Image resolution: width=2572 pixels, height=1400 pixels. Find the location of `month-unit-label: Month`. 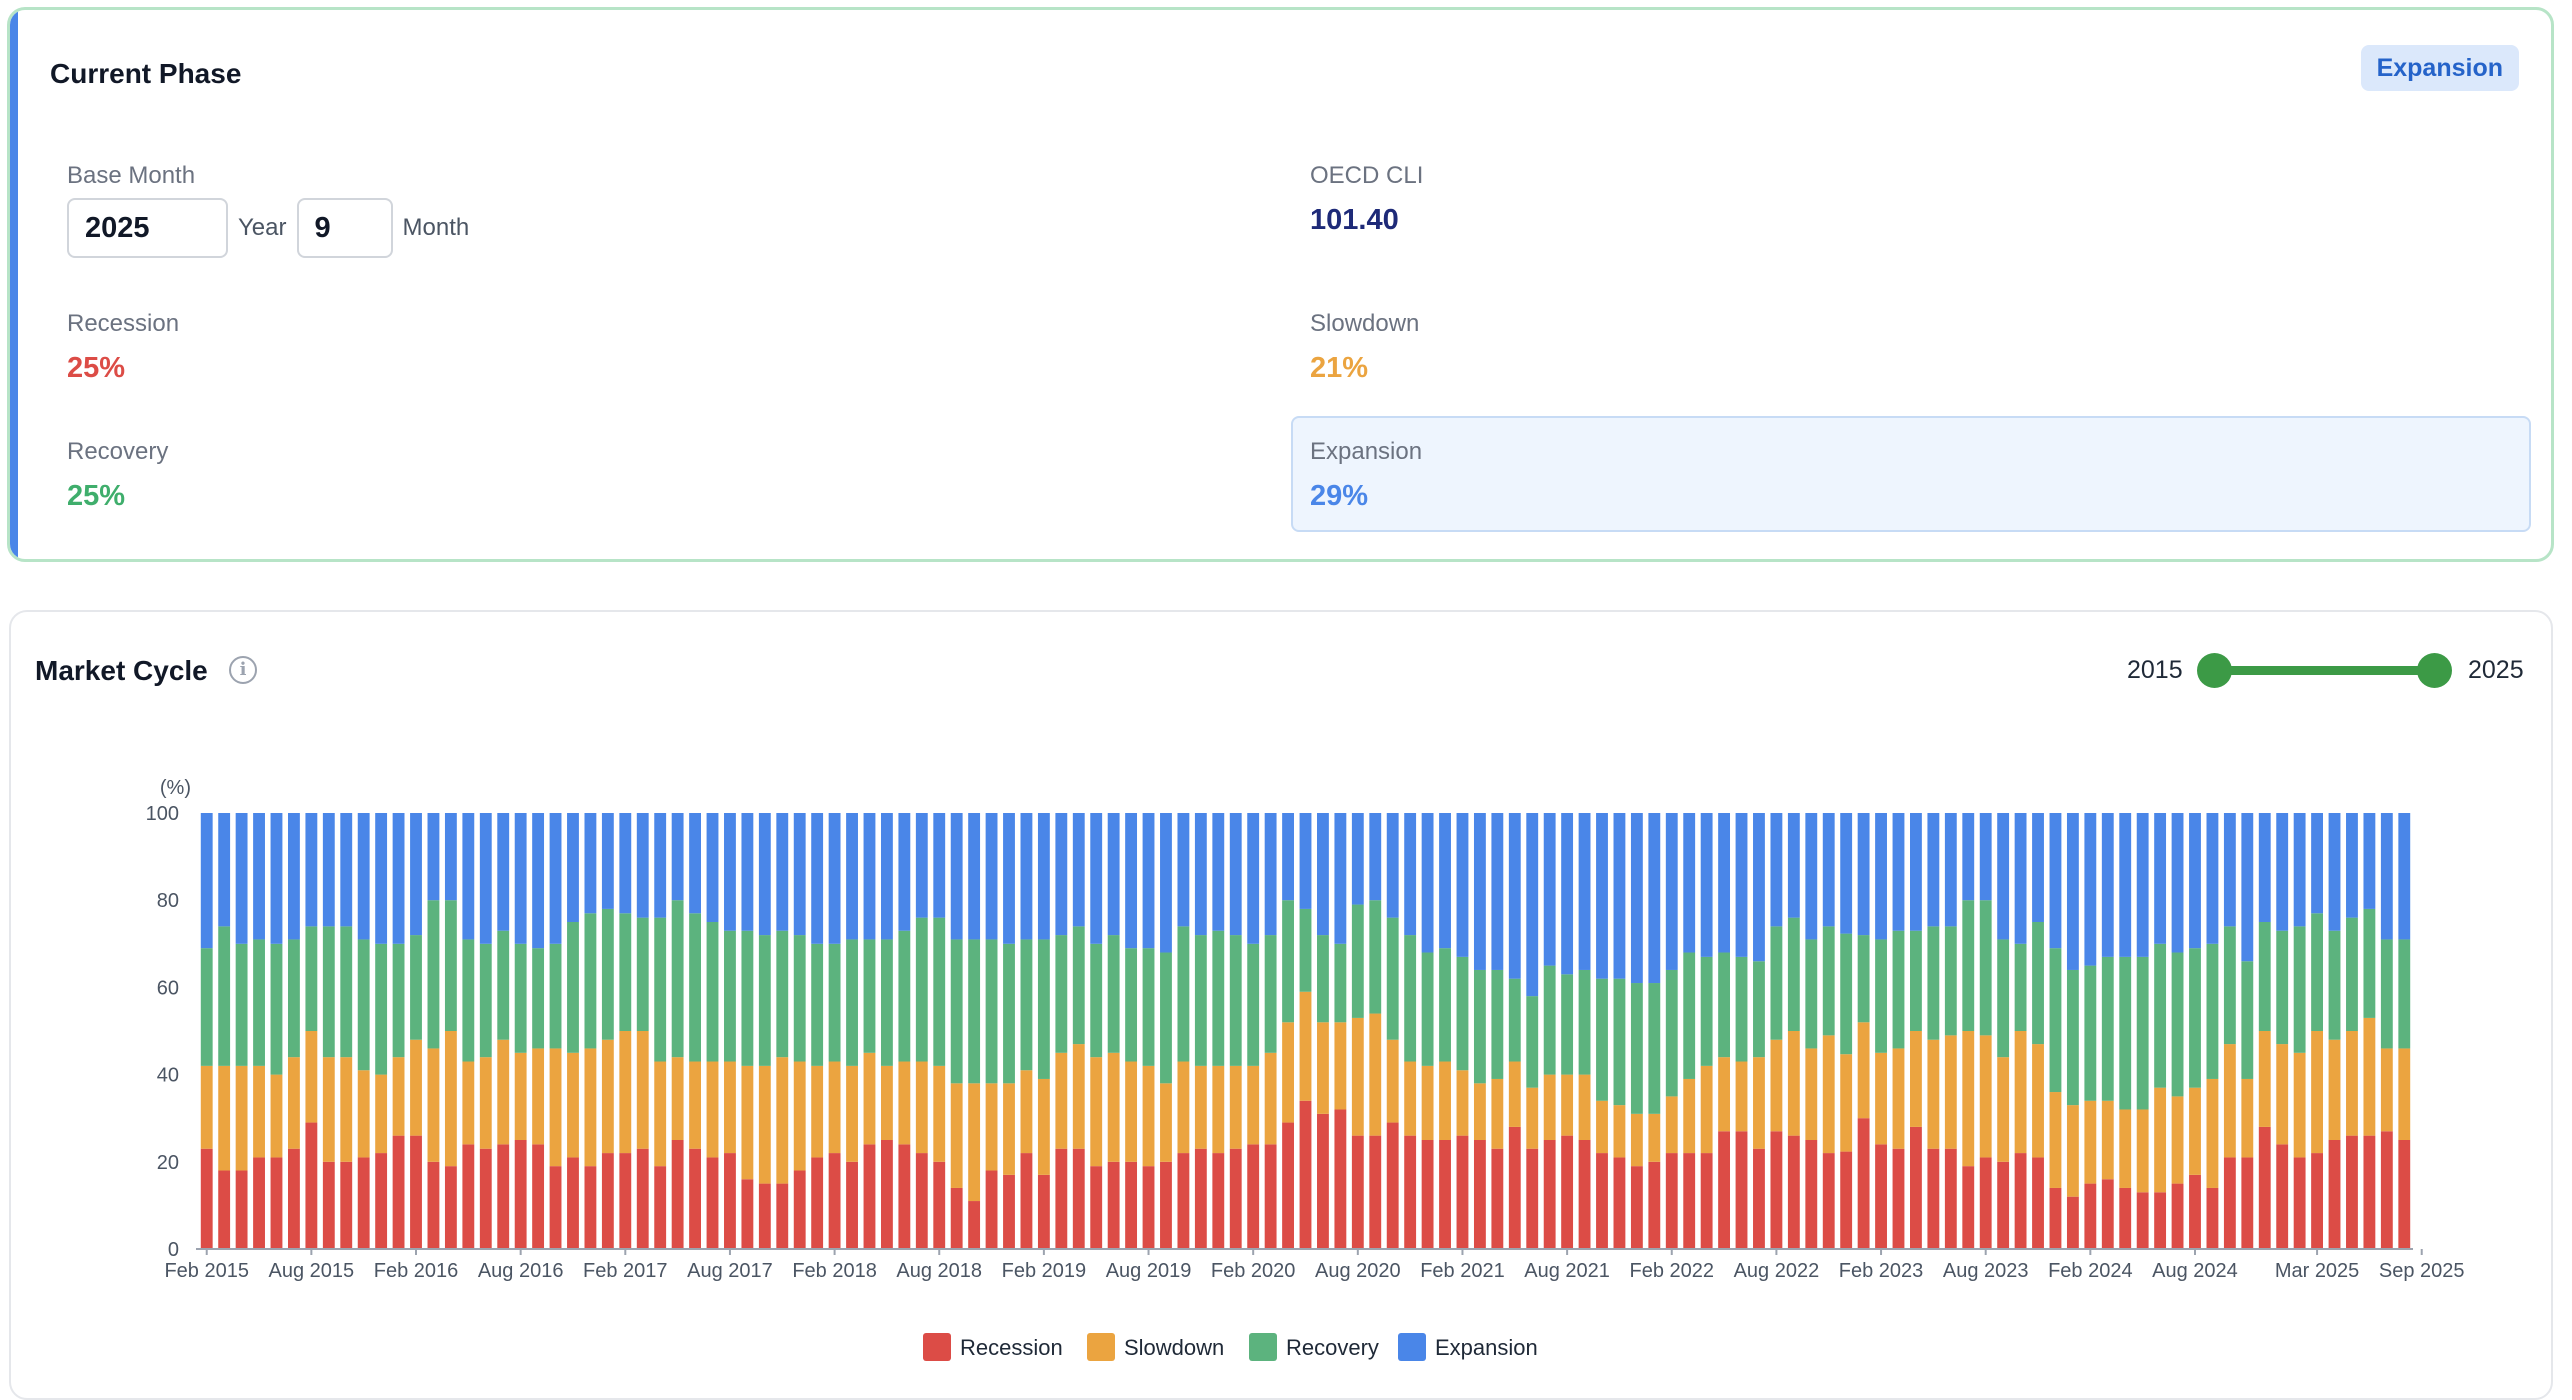

month-unit-label: Month is located at coordinates (436, 227).